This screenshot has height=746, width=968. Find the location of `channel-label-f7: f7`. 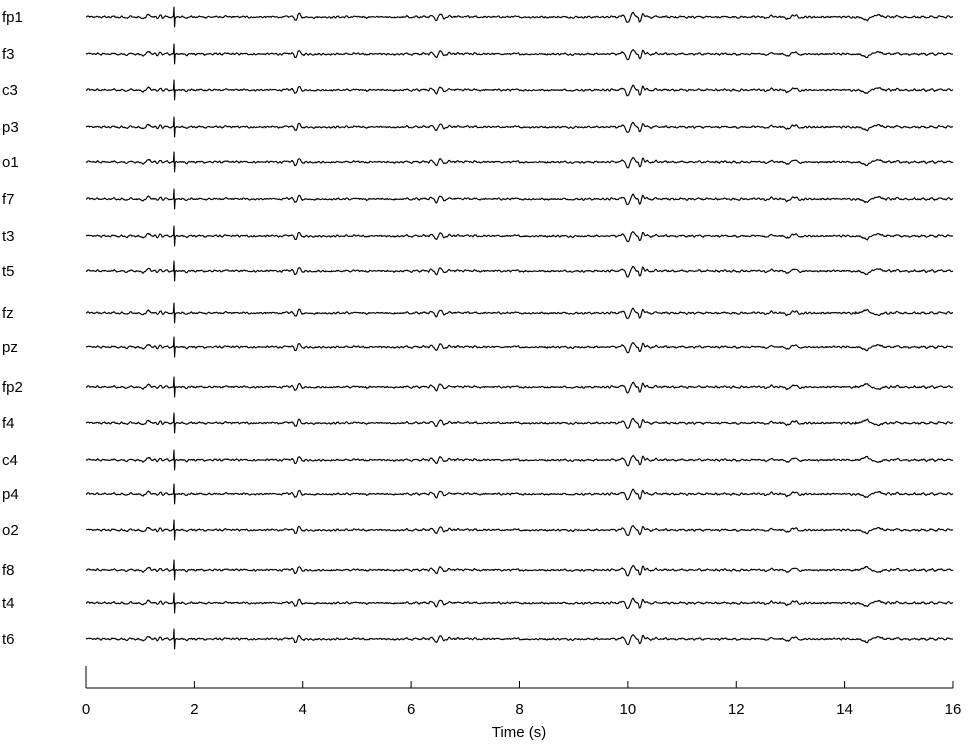

channel-label-f7: f7 is located at coordinates (8, 199).